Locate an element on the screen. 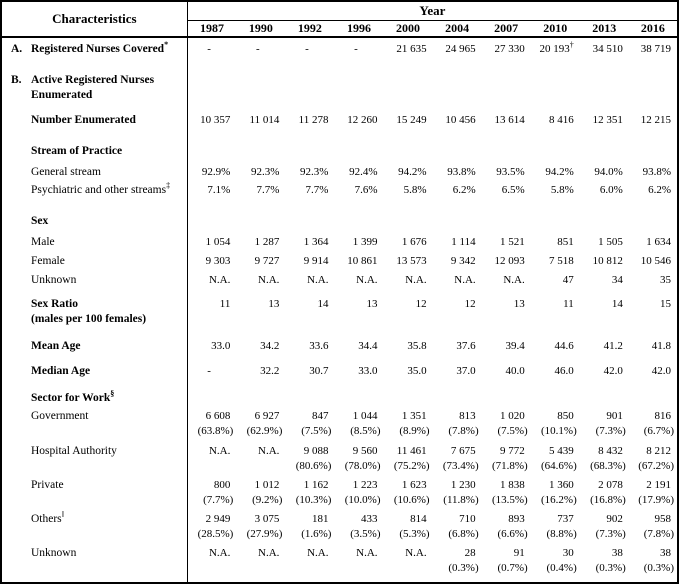  footnote-marker: ‖ is located at coordinates (62, 515).